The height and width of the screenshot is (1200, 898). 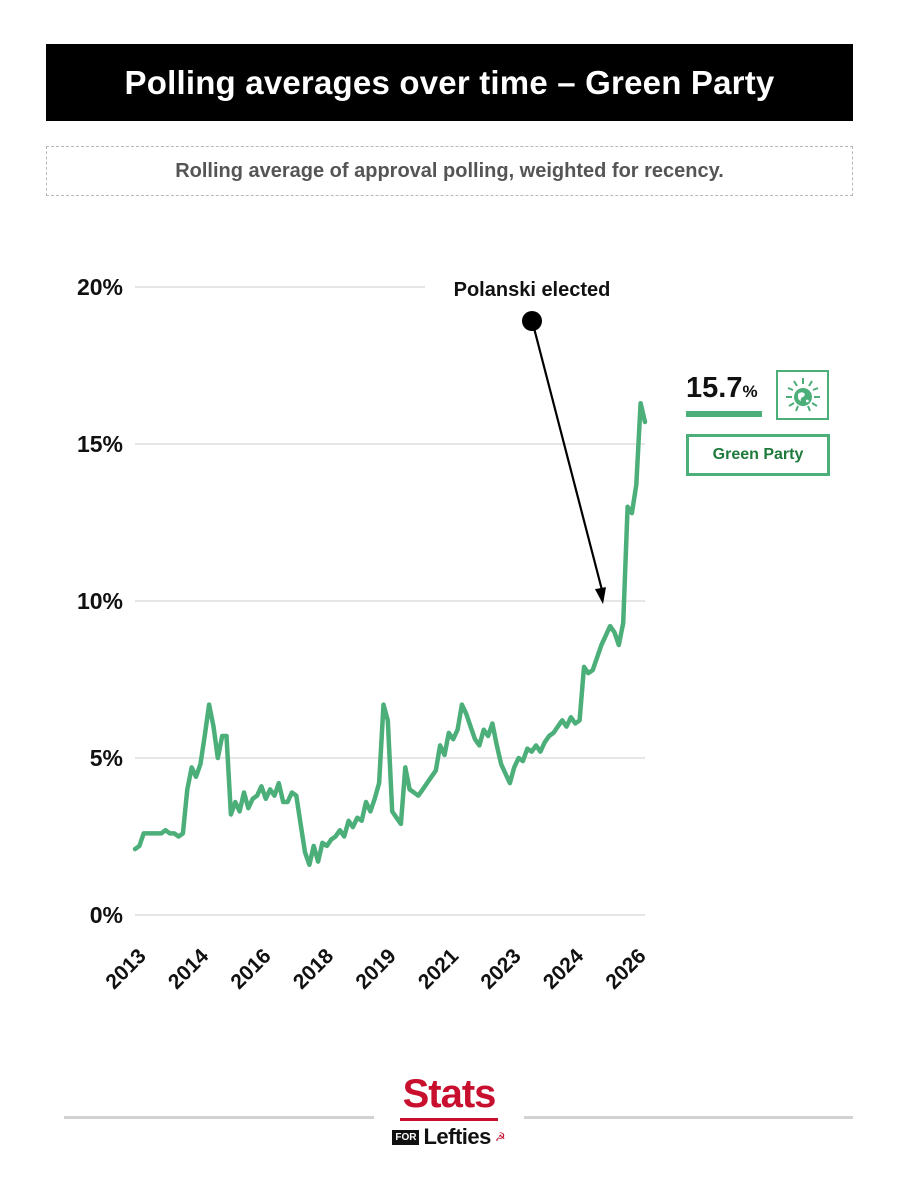 I want to click on legend-label-box: Green Party, so click(x=758, y=455).